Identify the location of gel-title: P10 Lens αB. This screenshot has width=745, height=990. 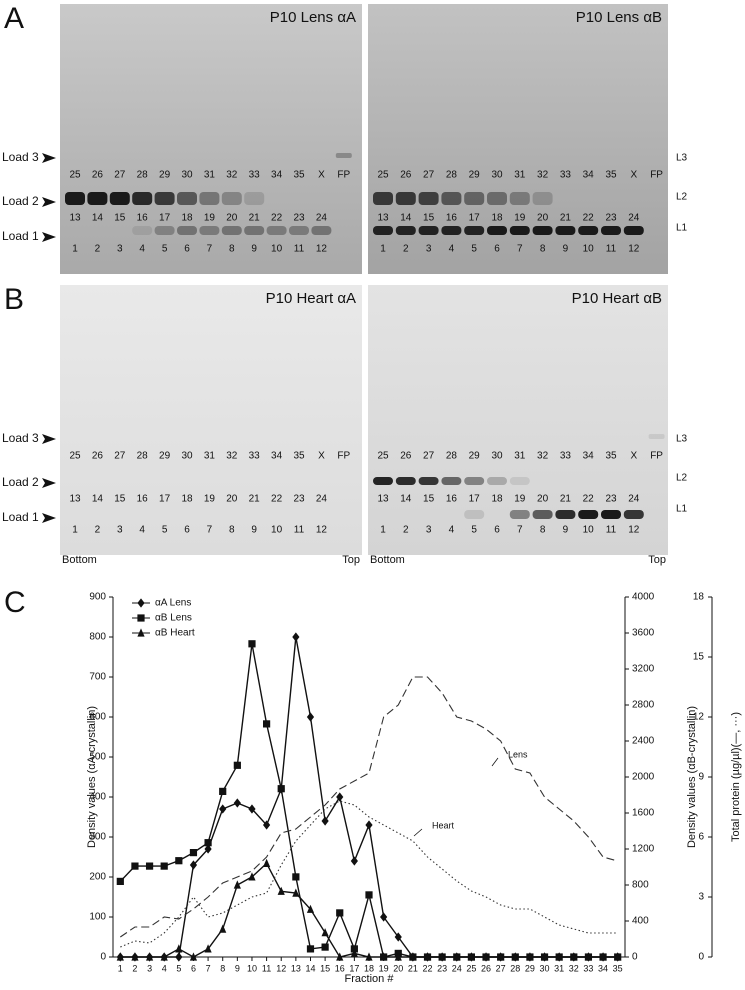
(619, 17).